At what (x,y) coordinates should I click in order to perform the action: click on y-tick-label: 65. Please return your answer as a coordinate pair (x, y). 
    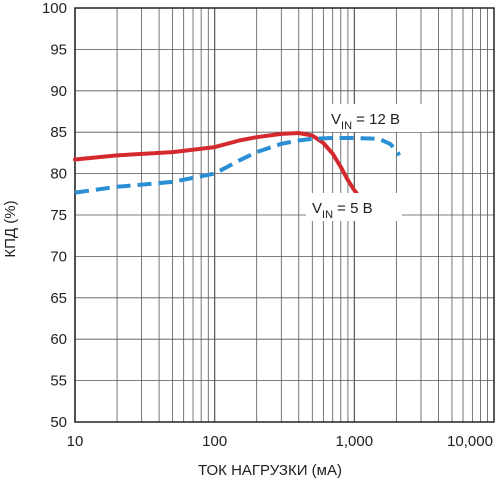
    Looking at the image, I should click on (58, 298).